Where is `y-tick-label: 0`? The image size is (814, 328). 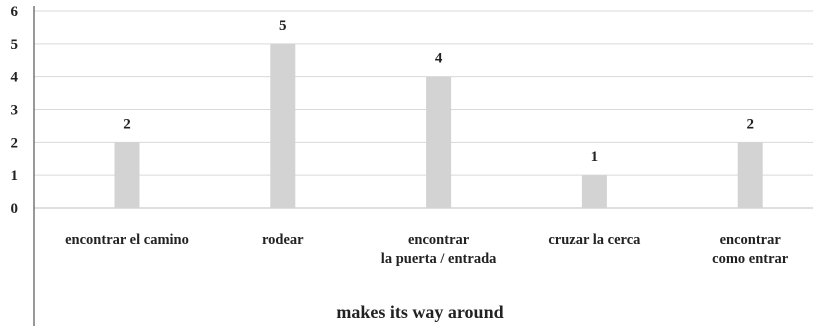 y-tick-label: 0 is located at coordinates (15, 209).